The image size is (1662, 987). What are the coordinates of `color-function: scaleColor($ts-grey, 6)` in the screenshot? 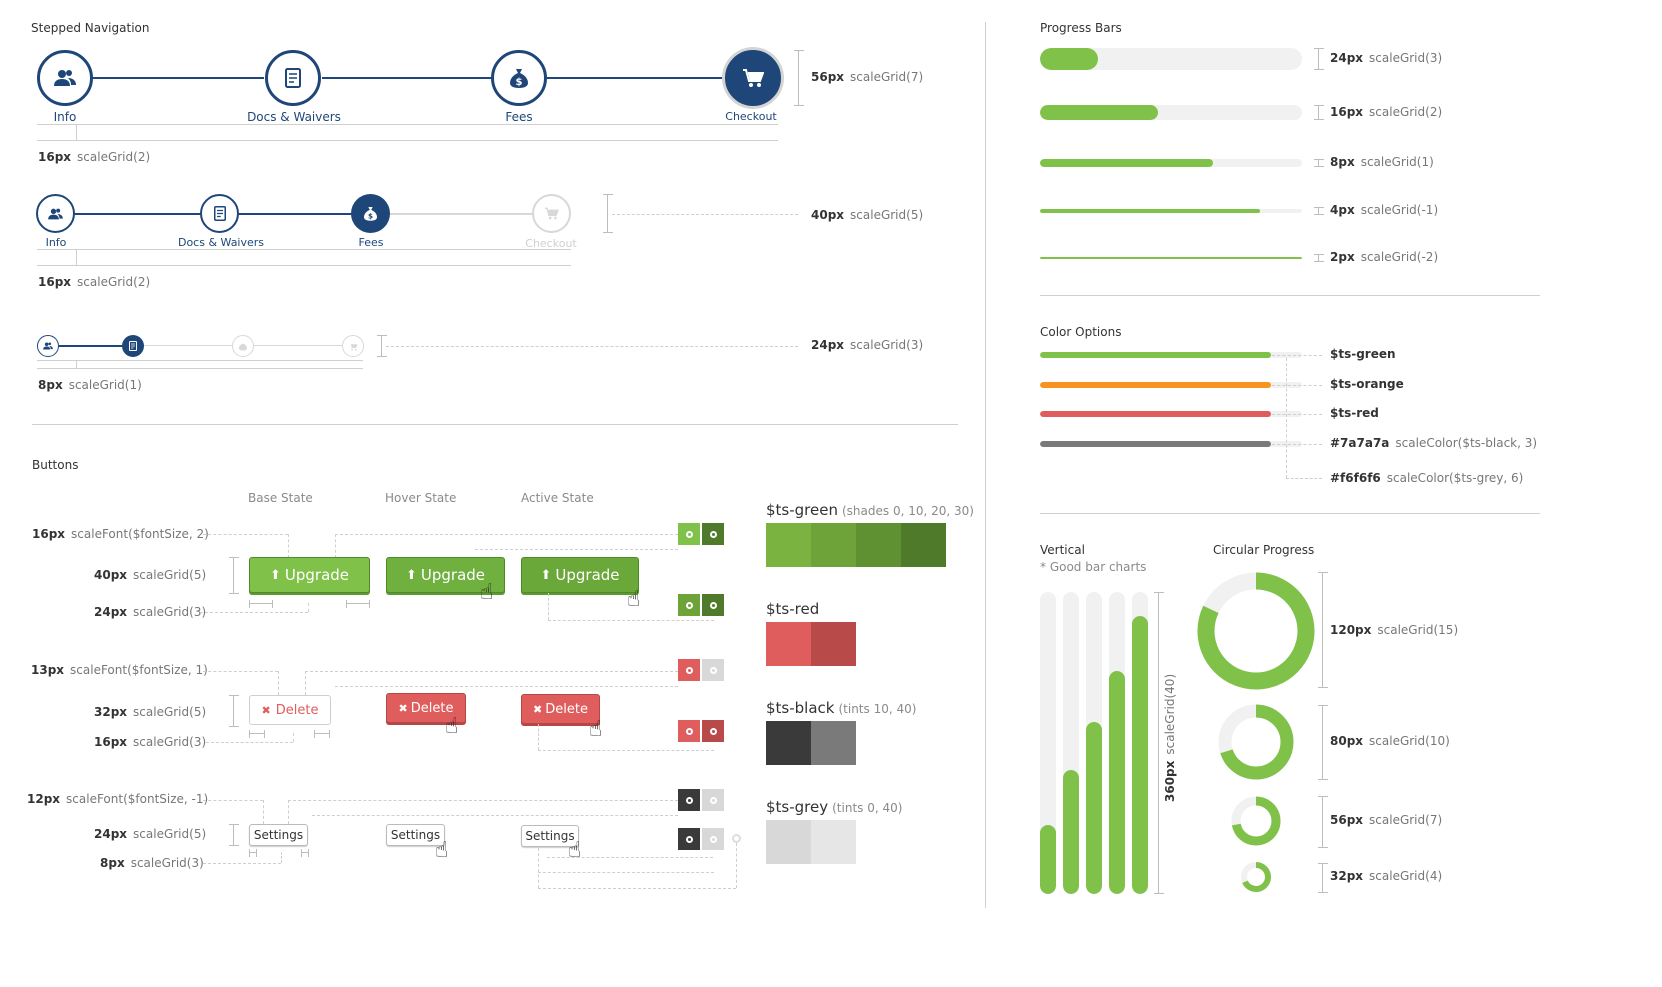 It's located at (1455, 478).